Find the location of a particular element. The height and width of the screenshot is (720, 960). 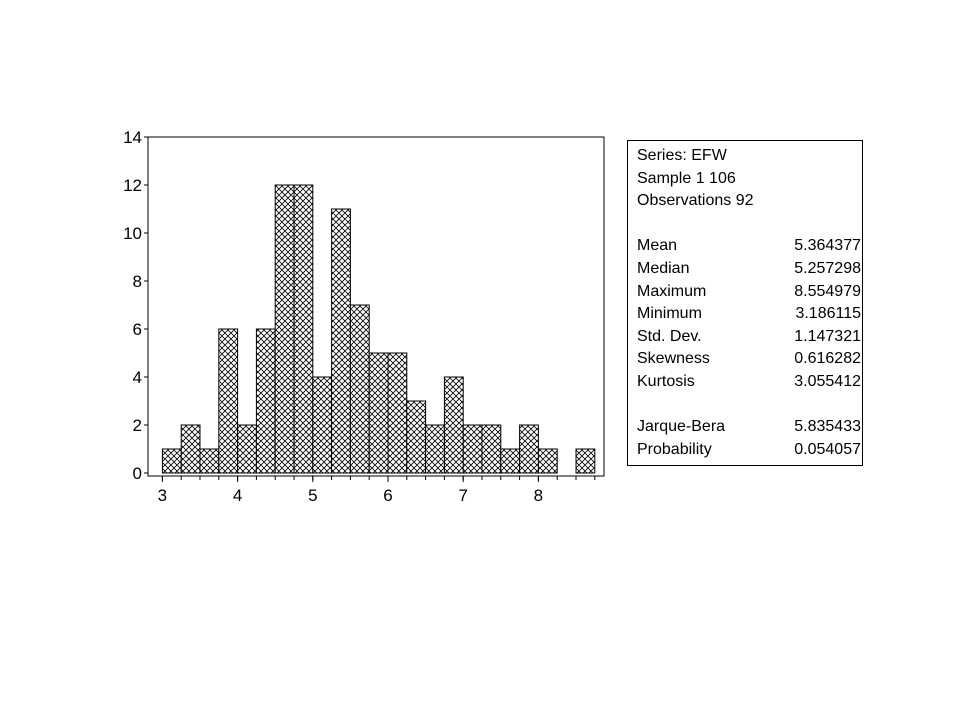

y-tick-label: 12 is located at coordinates (132, 185).